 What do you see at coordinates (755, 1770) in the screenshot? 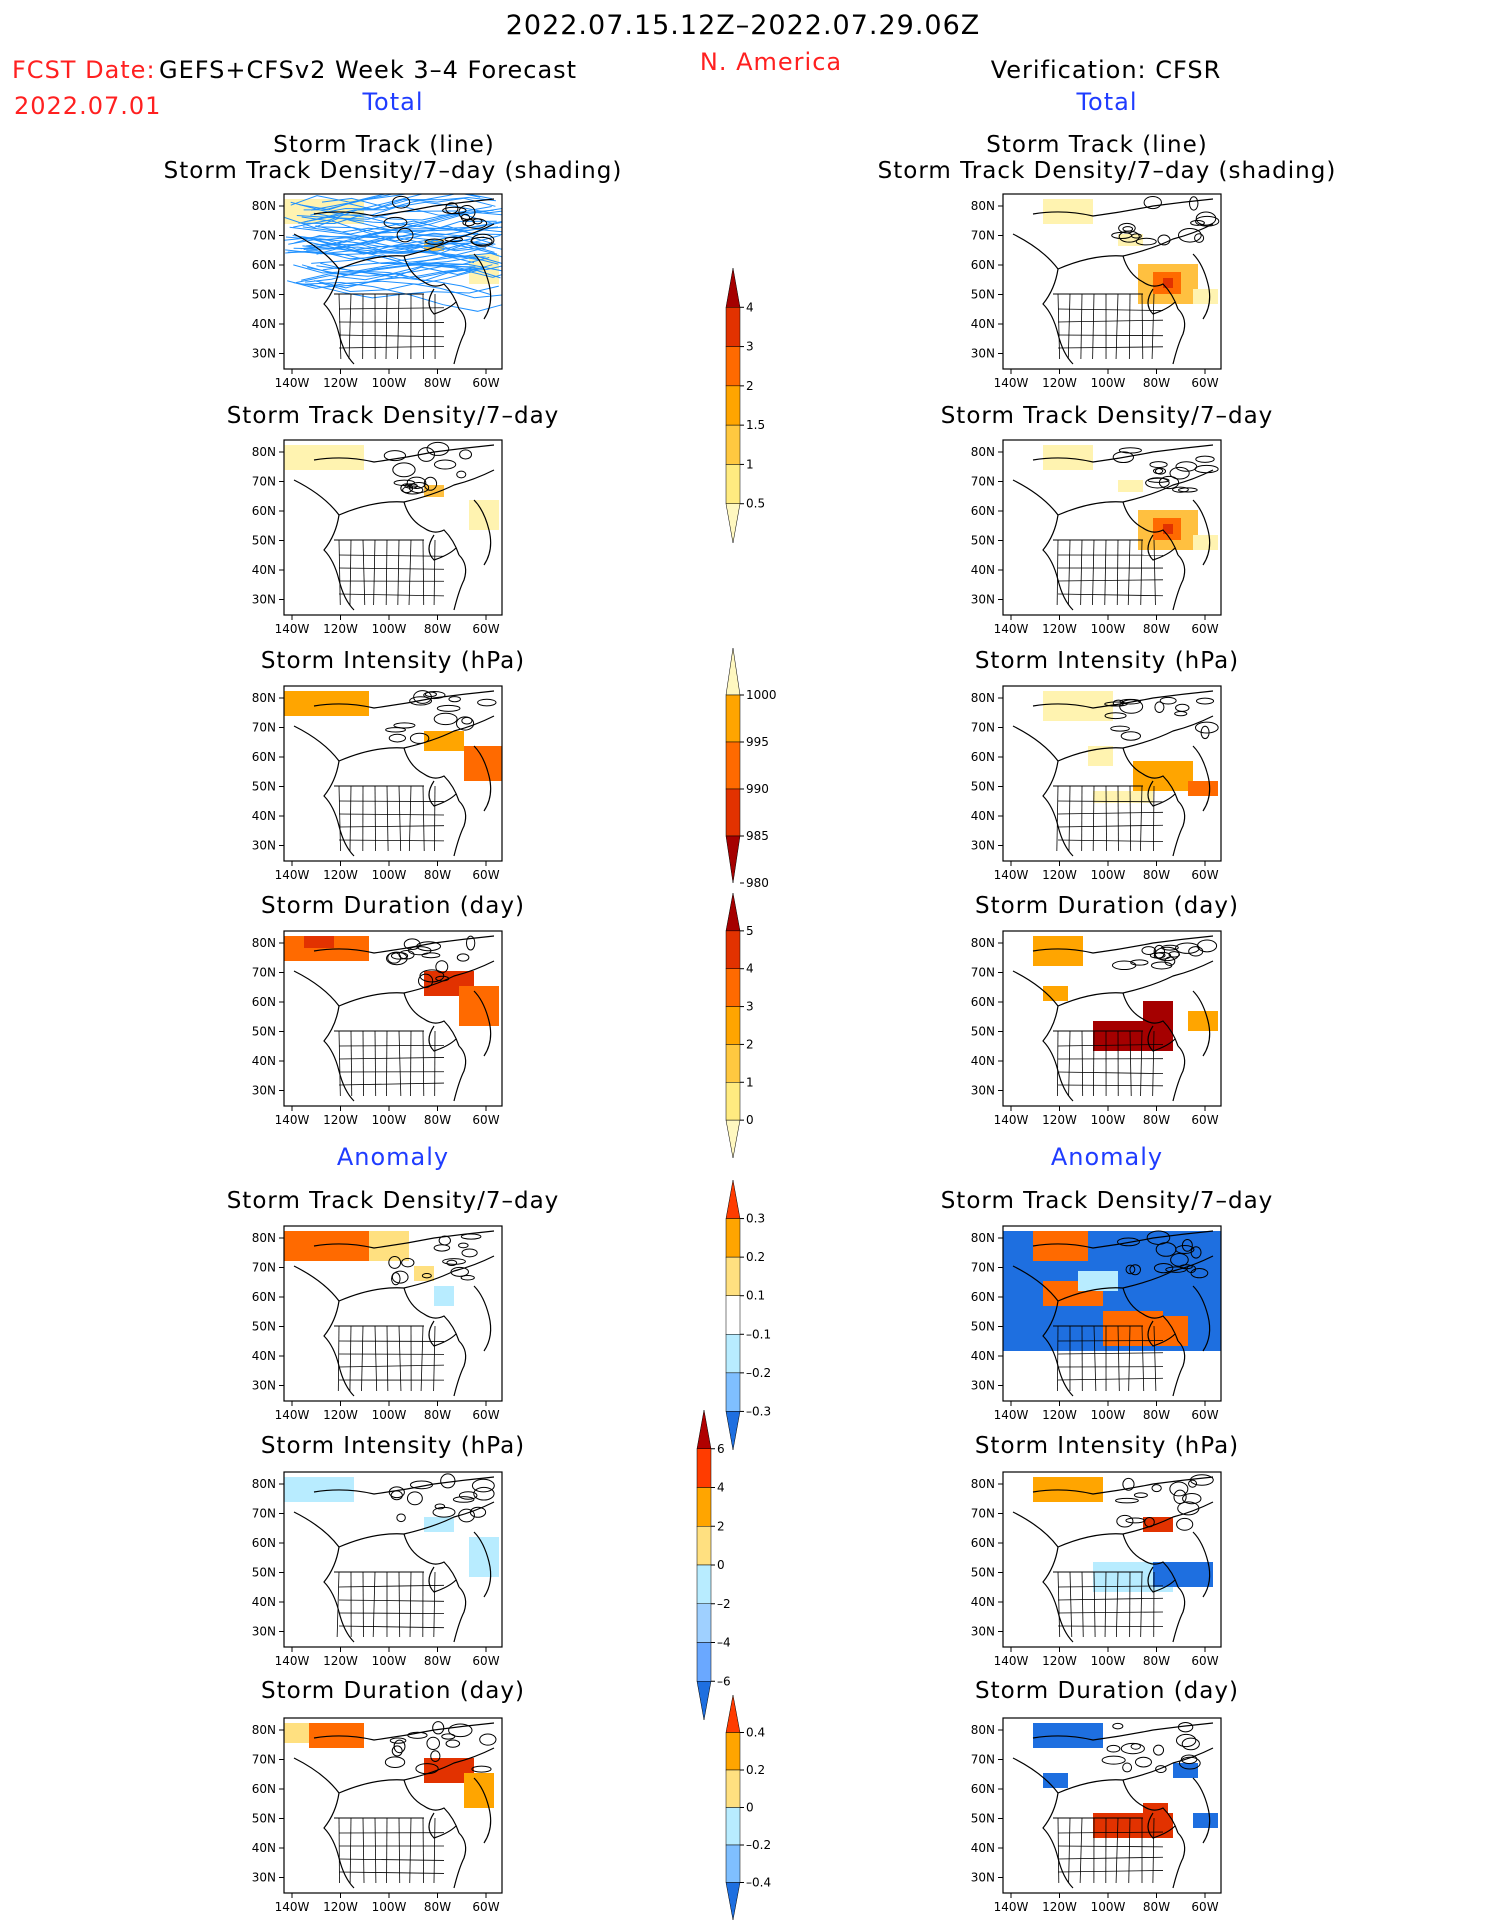
I see `colorbar-label: 0.2` at bounding box center [755, 1770].